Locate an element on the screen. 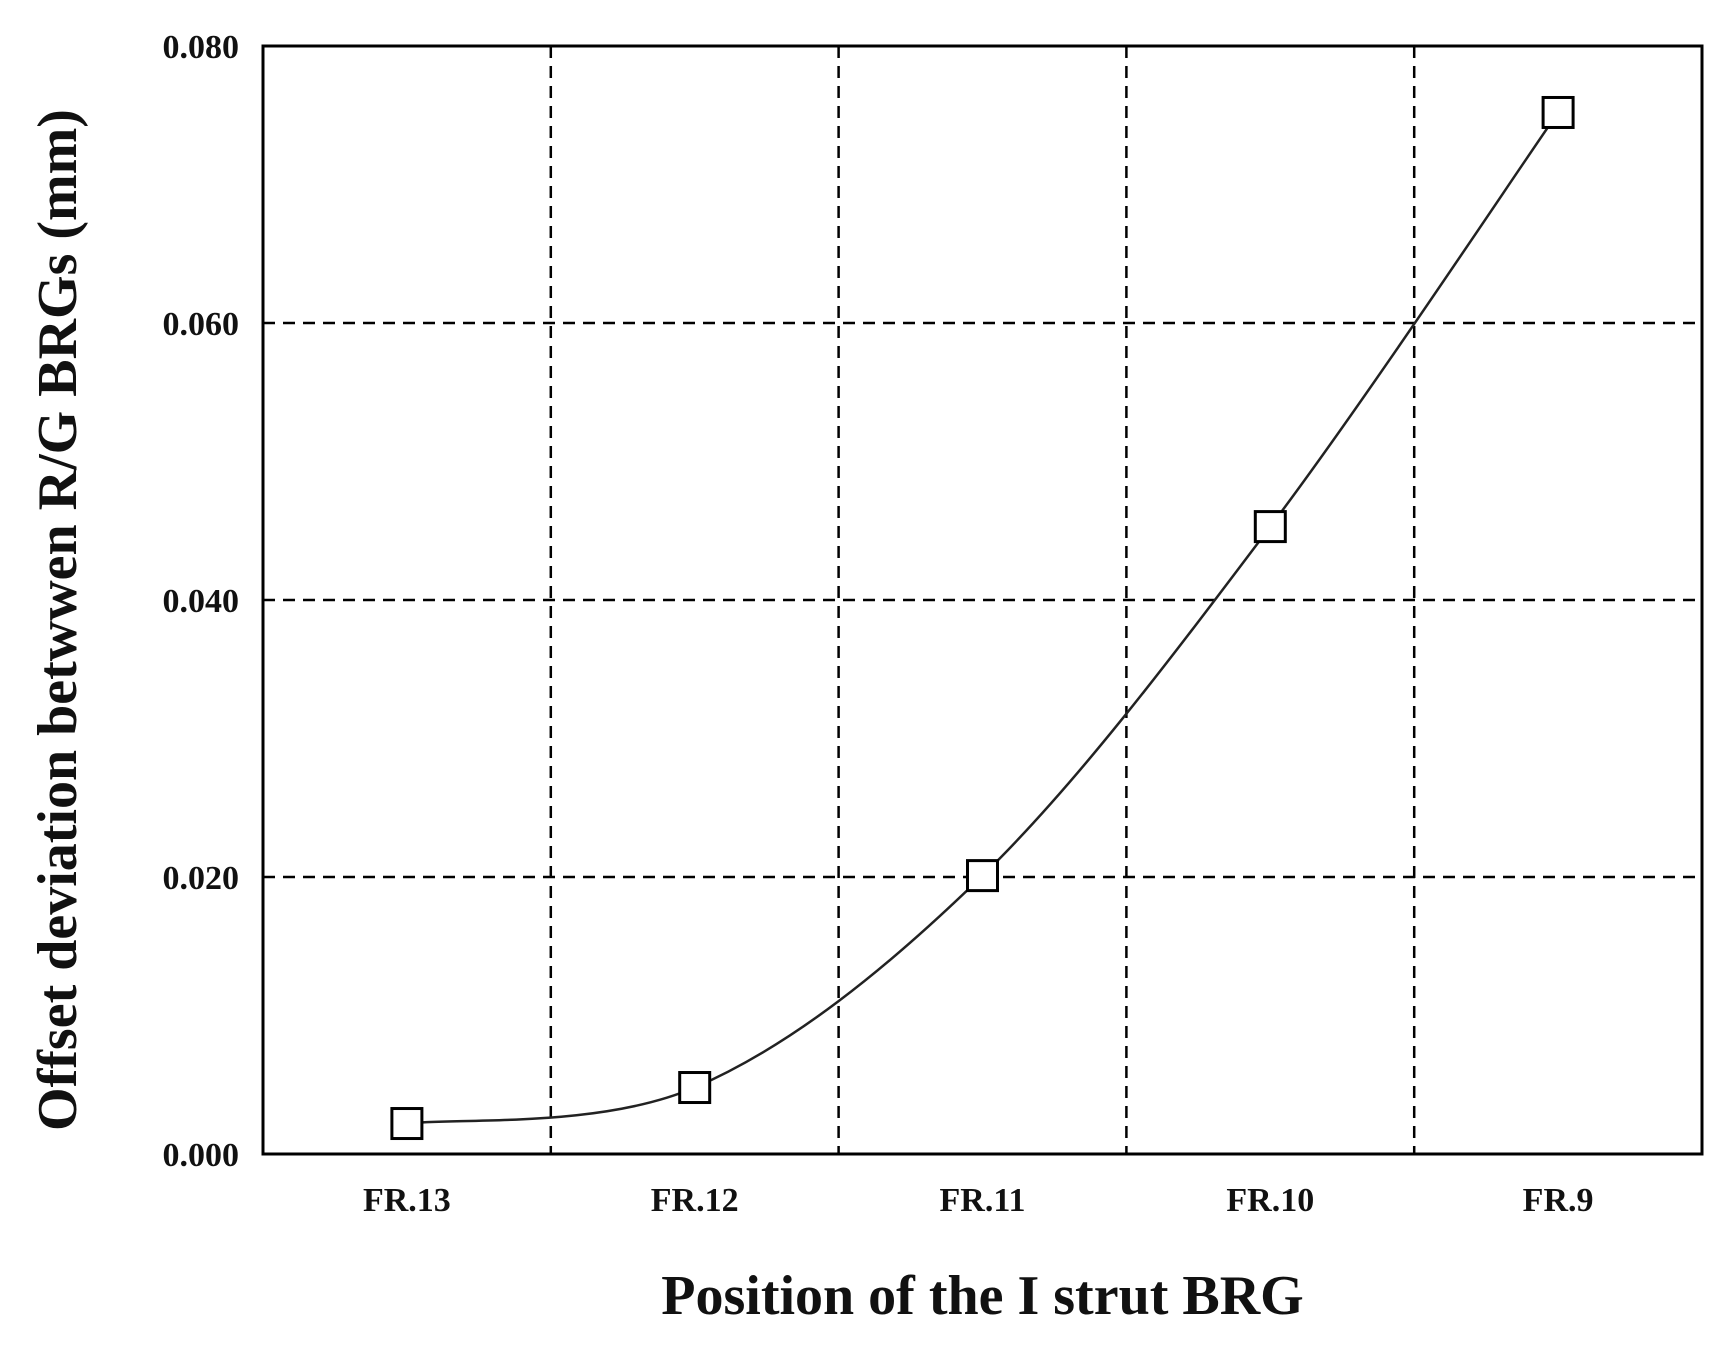 The width and height of the screenshot is (1717, 1346). x-tick-label: FR.13 is located at coordinates (407, 1200).